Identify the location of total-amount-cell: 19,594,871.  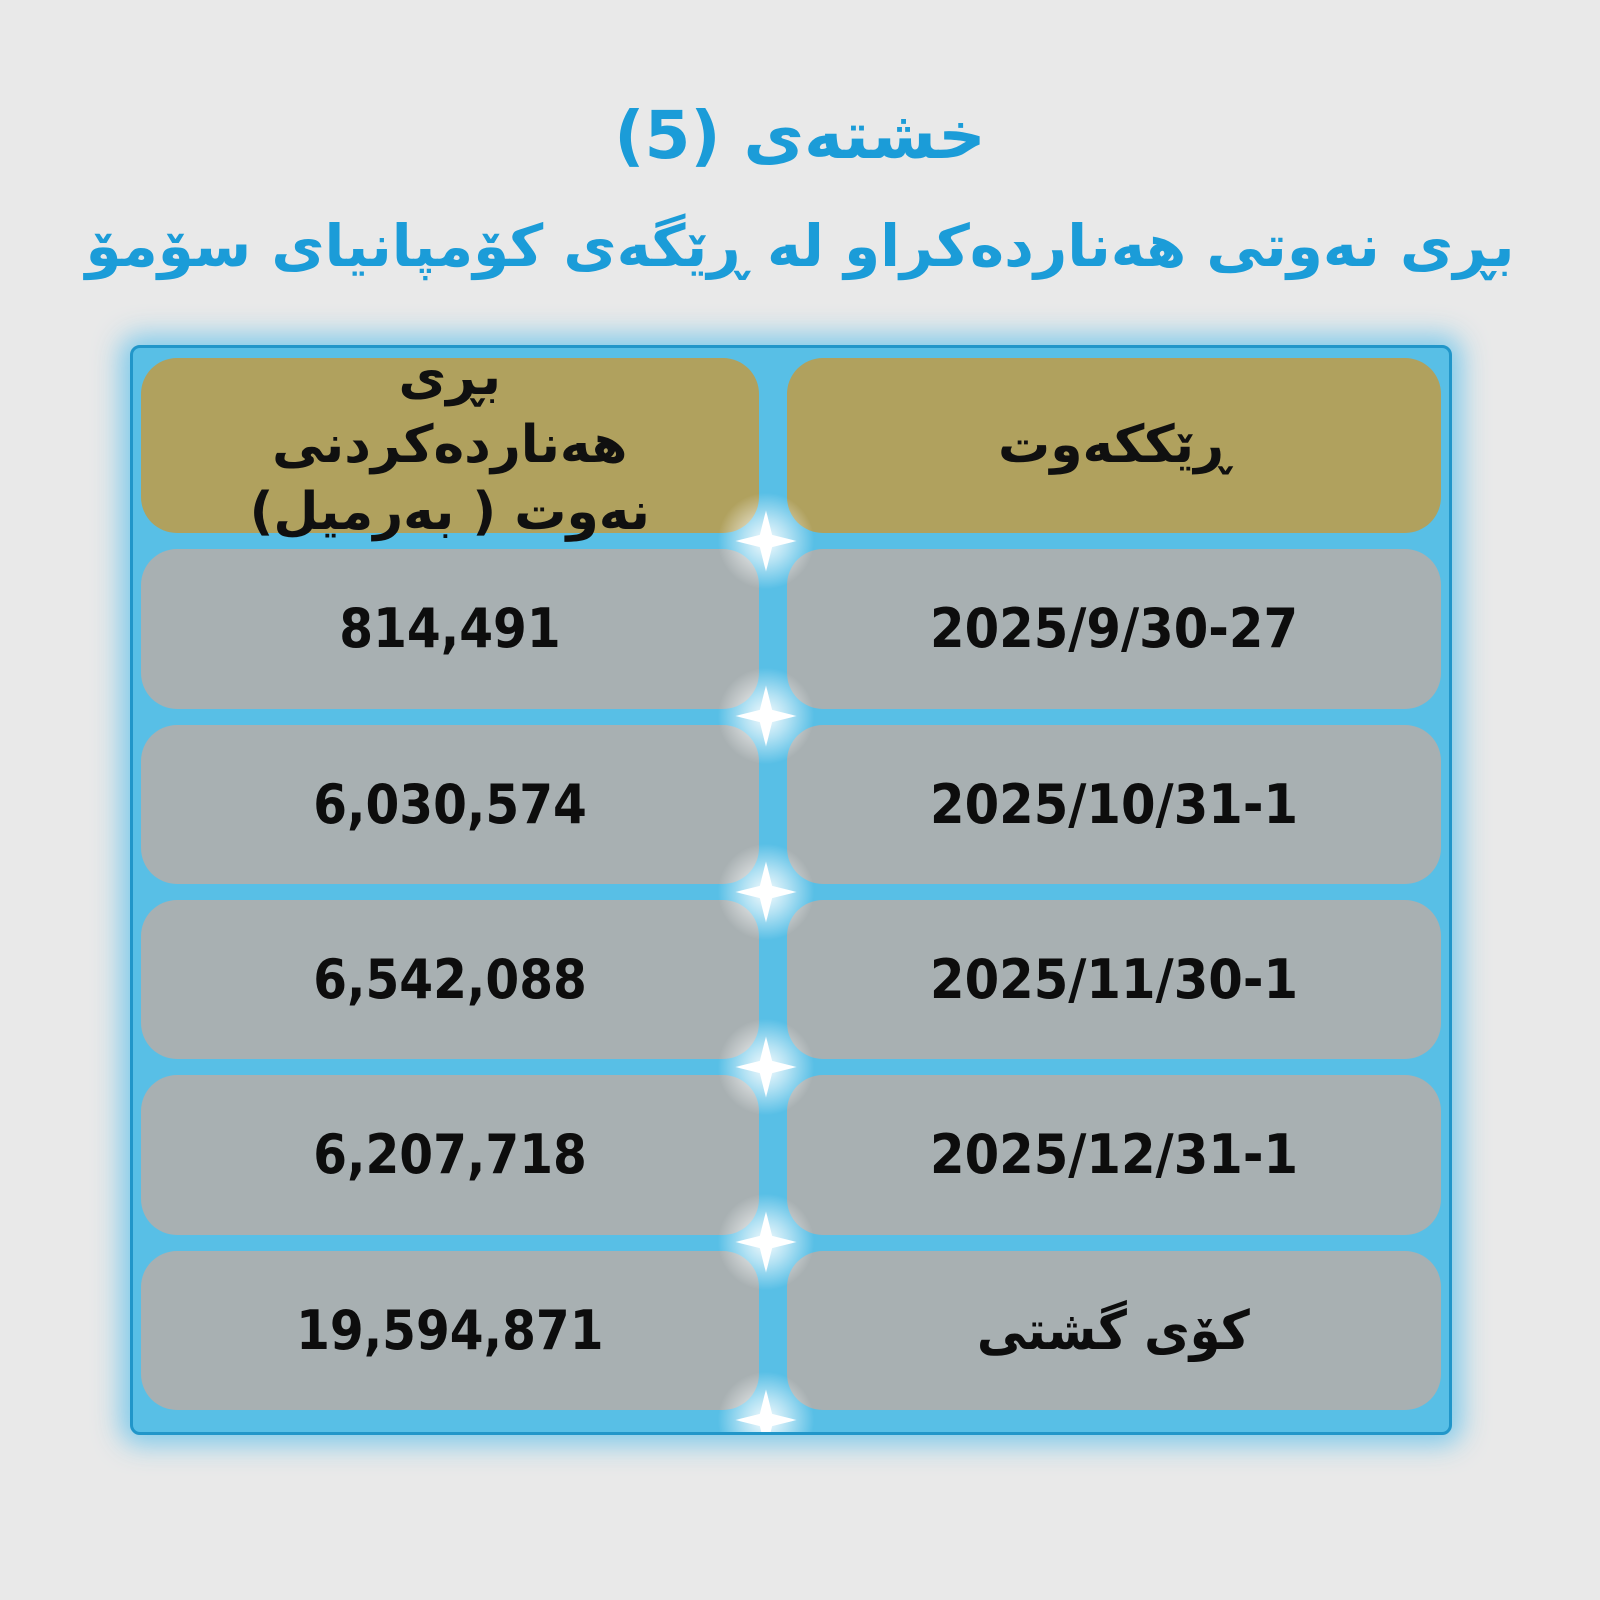
(450, 1330).